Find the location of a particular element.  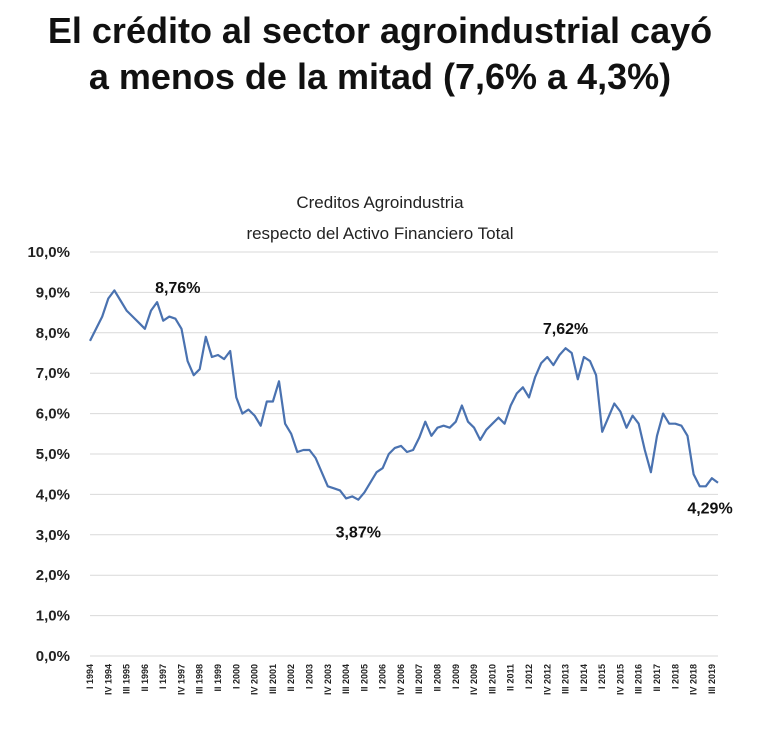

chart-title-line-1: Creditos Agroindustria is located at coordinates (380, 202).